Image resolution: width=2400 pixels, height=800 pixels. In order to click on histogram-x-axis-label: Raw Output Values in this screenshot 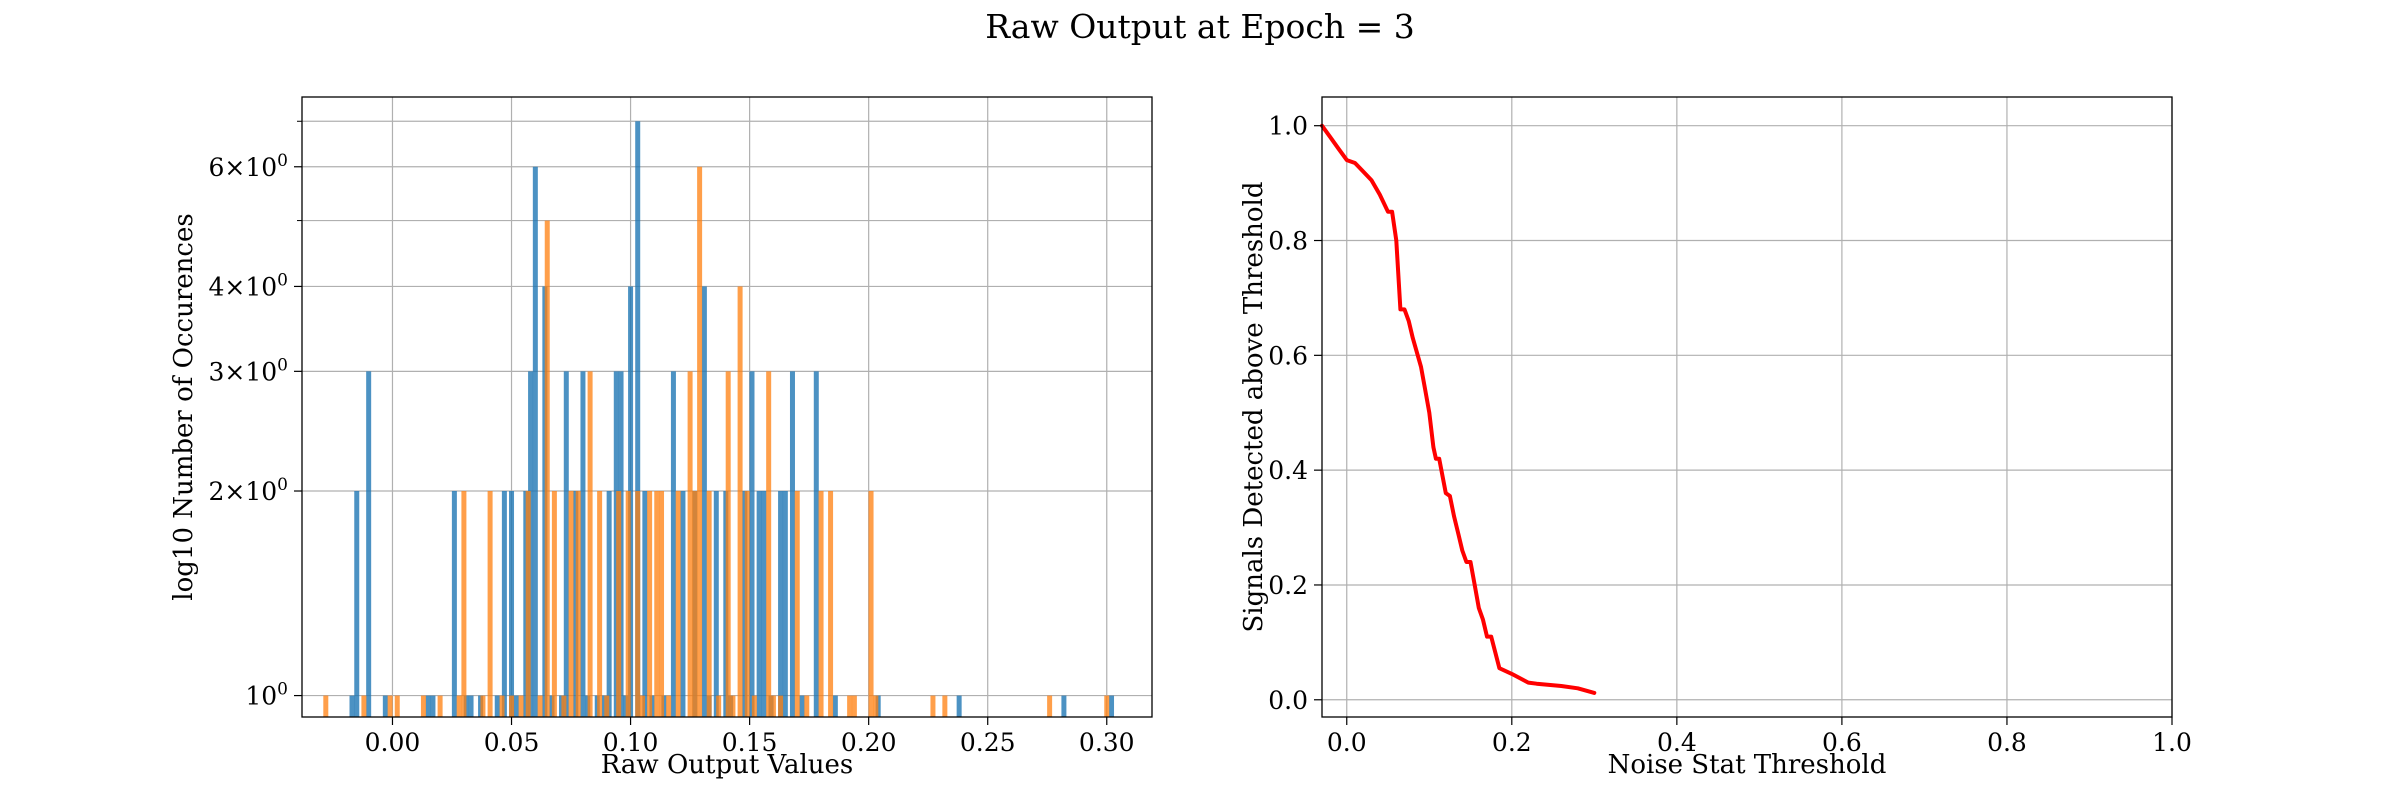, I will do `click(727, 765)`.